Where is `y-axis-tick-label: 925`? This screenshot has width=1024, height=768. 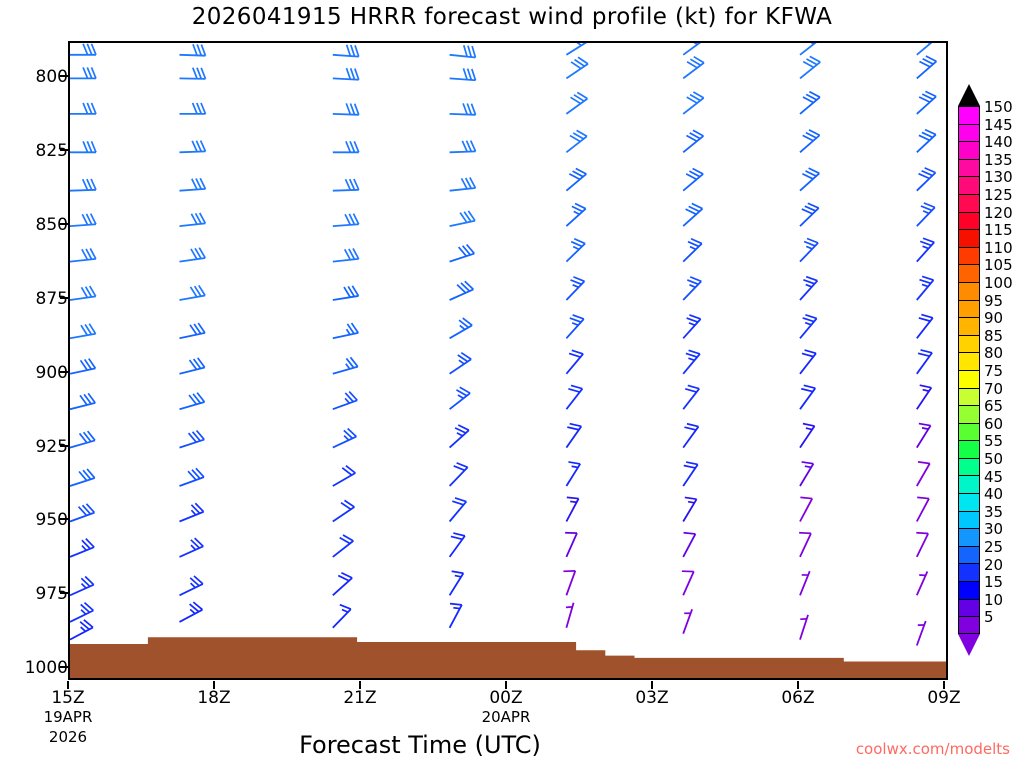 y-axis-tick-label: 925 is located at coordinates (51, 446).